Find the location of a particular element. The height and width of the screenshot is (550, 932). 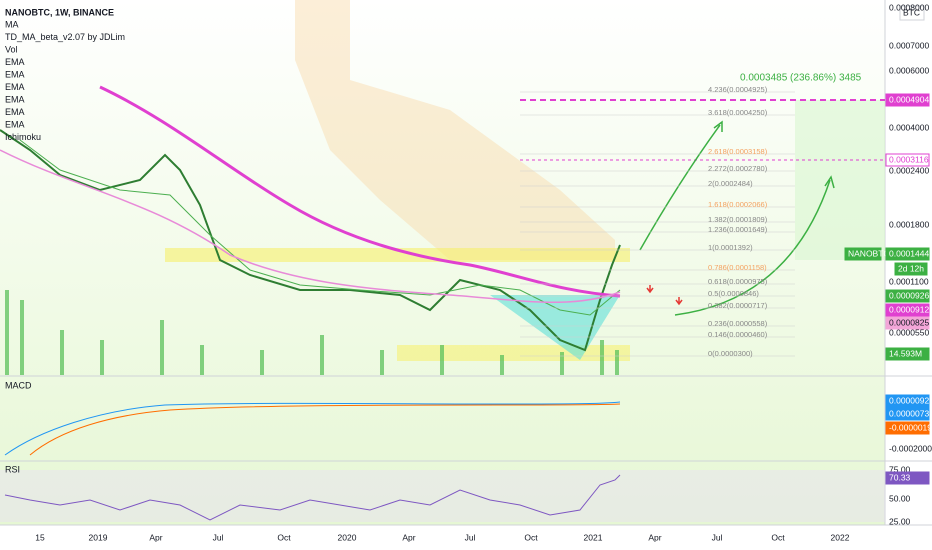

price-axis-label: 0.0006000 is located at coordinates (909, 70).